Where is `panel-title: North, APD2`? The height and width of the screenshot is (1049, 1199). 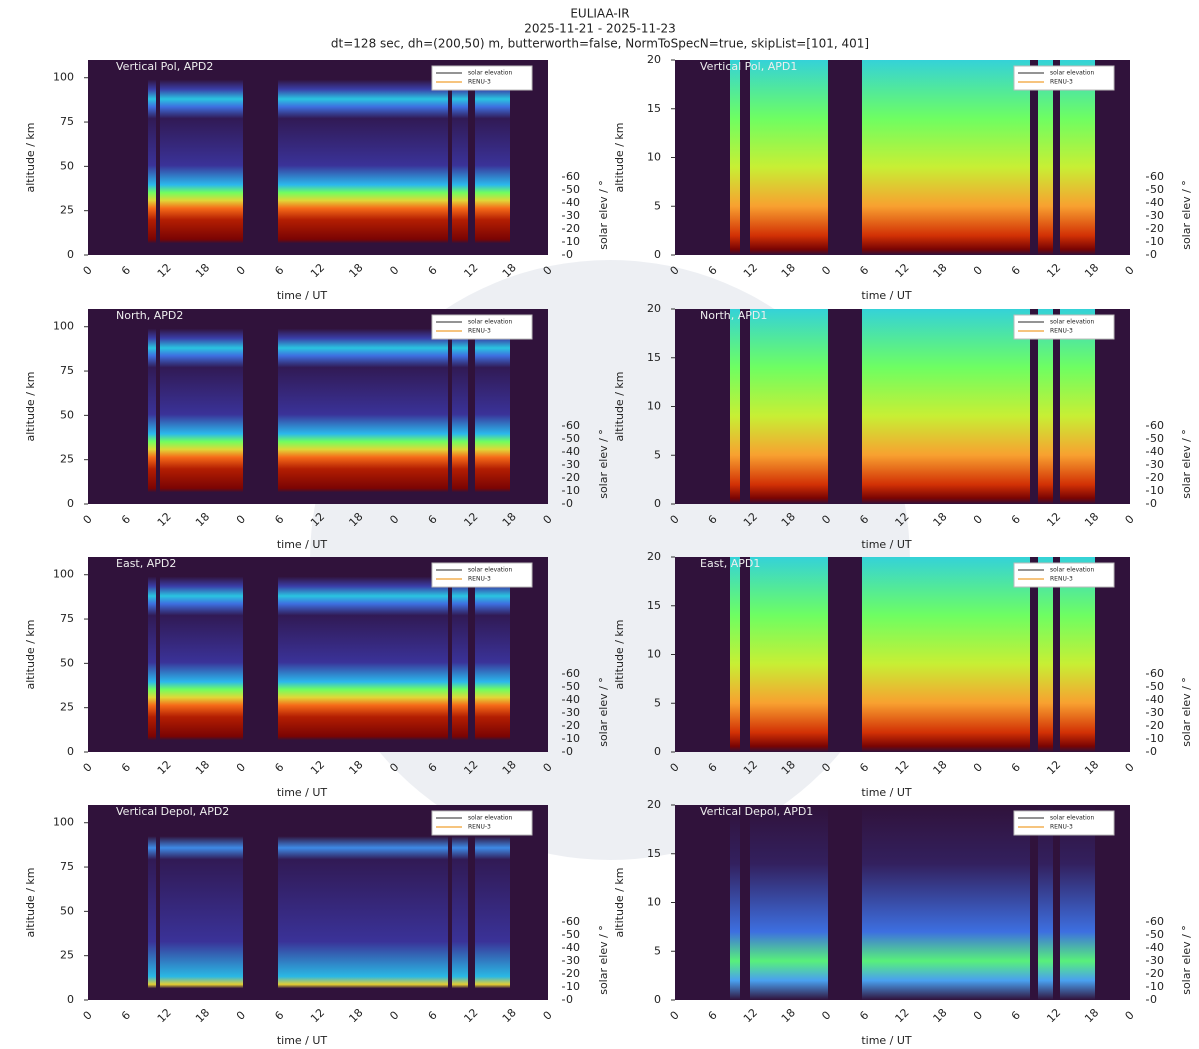
panel-title: North, APD2 is located at coordinates (149, 315).